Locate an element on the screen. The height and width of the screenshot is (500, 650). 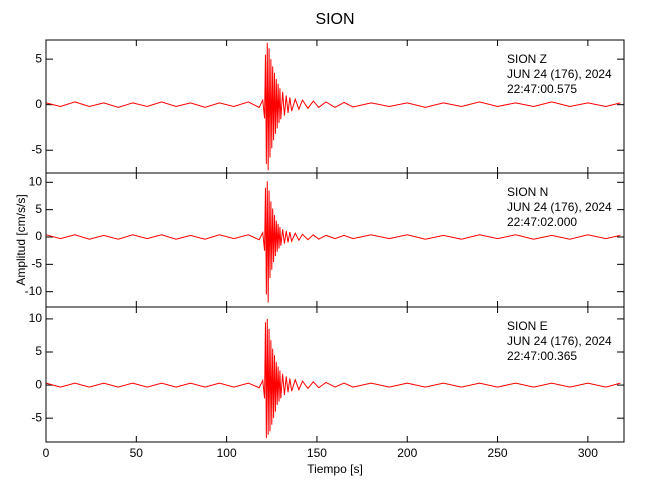
annotation: SION E is located at coordinates (527, 326).